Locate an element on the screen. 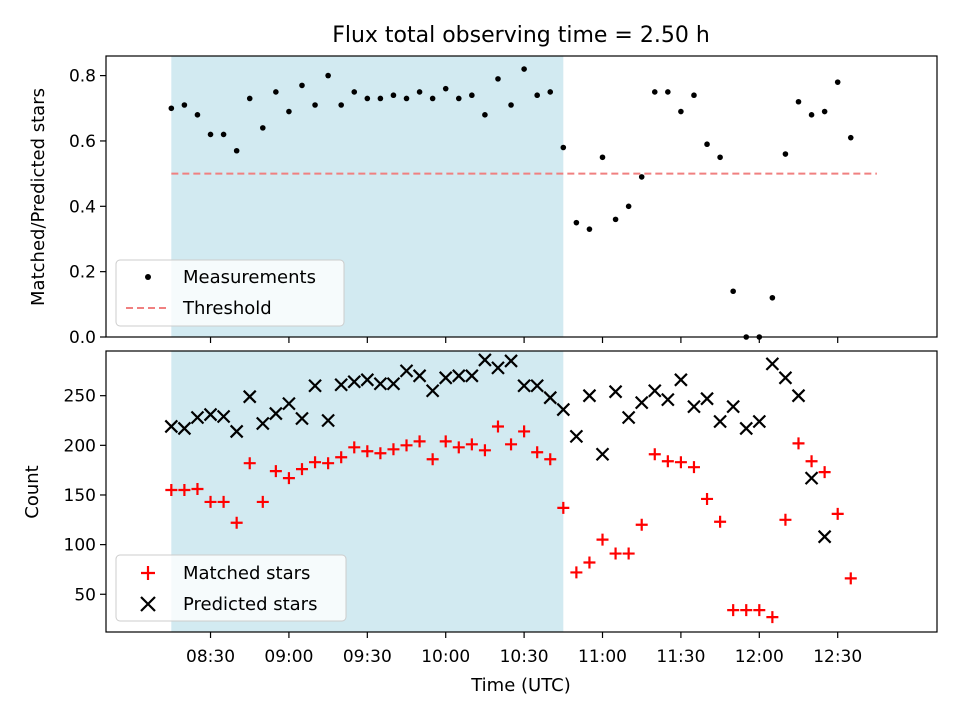 The image size is (960, 720). count-y-axis: 50 100 150 200 250 is located at coordinates (85, 496).